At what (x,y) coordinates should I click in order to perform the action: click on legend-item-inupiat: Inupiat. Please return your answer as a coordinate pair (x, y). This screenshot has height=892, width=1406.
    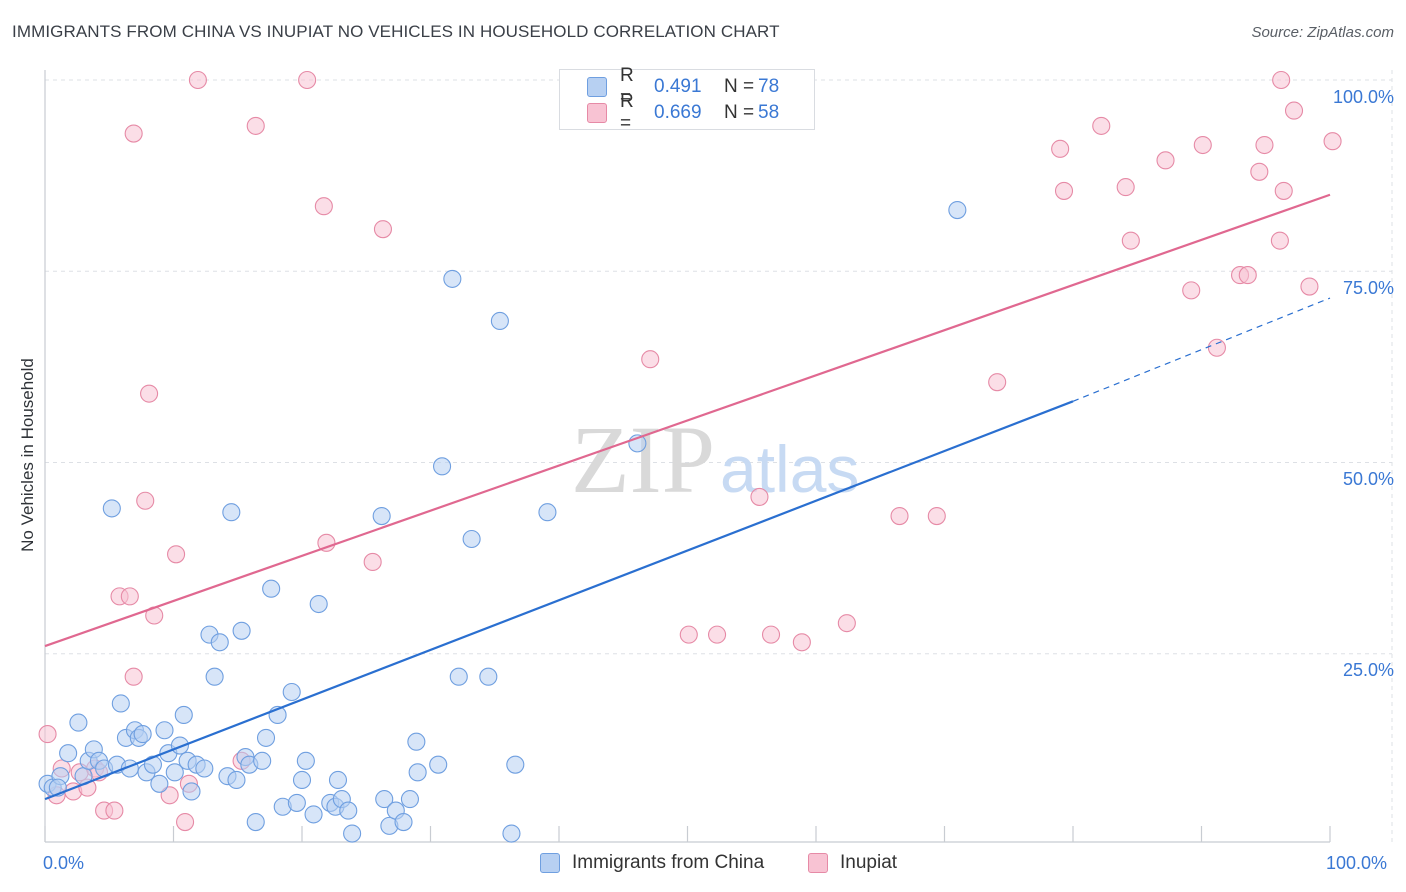
    Looking at the image, I should click on (852, 863).